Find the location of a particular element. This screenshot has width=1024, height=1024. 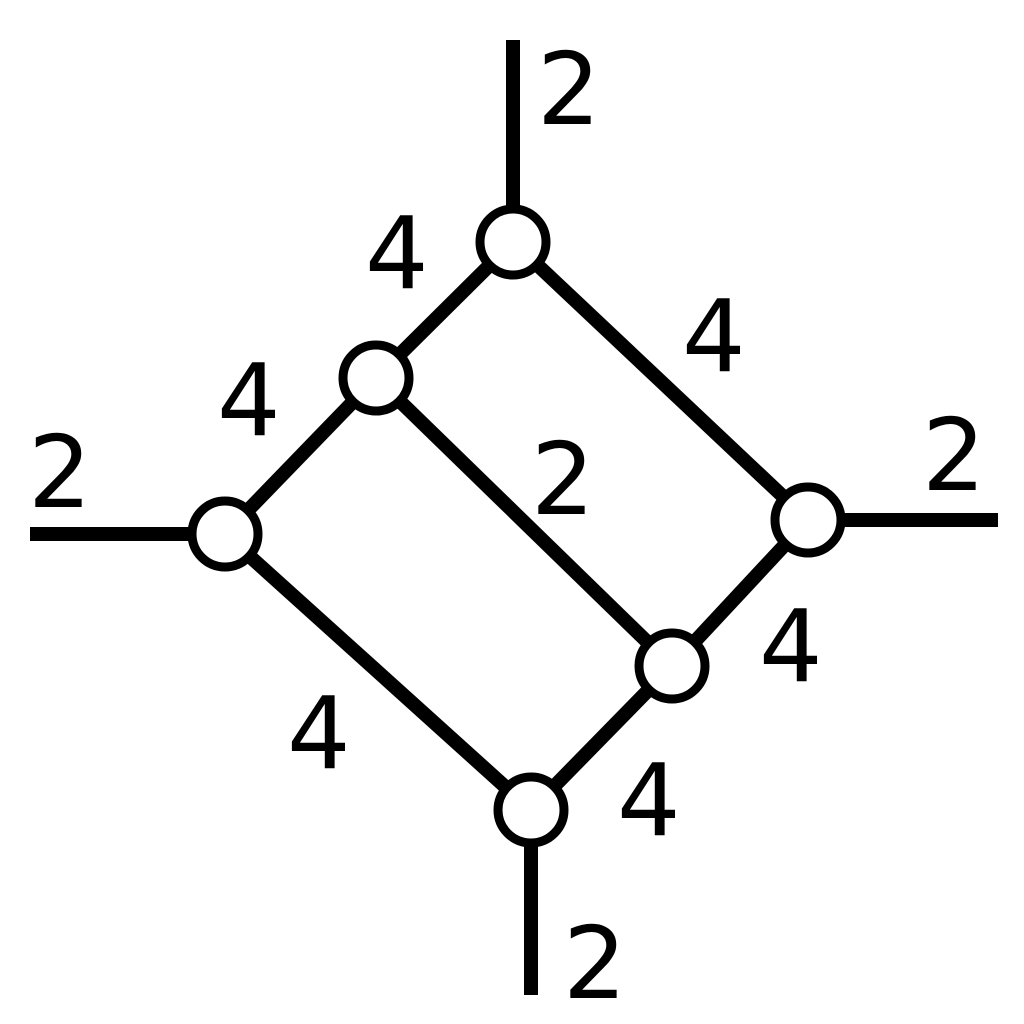

edge-A-D is located at coordinates (660, 381).